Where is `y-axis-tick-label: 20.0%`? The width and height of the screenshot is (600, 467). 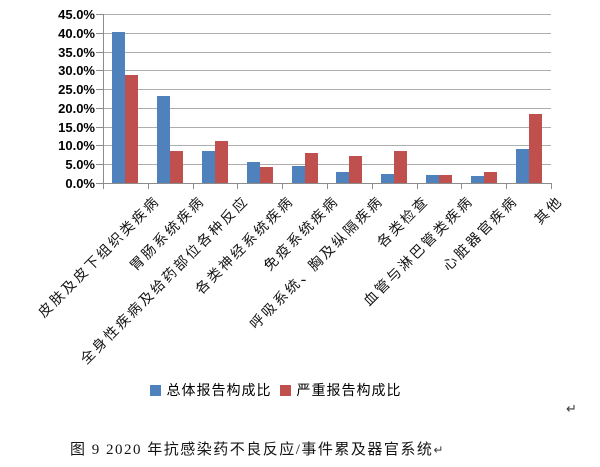
y-axis-tick-label: 20.0% is located at coordinates (76, 108).